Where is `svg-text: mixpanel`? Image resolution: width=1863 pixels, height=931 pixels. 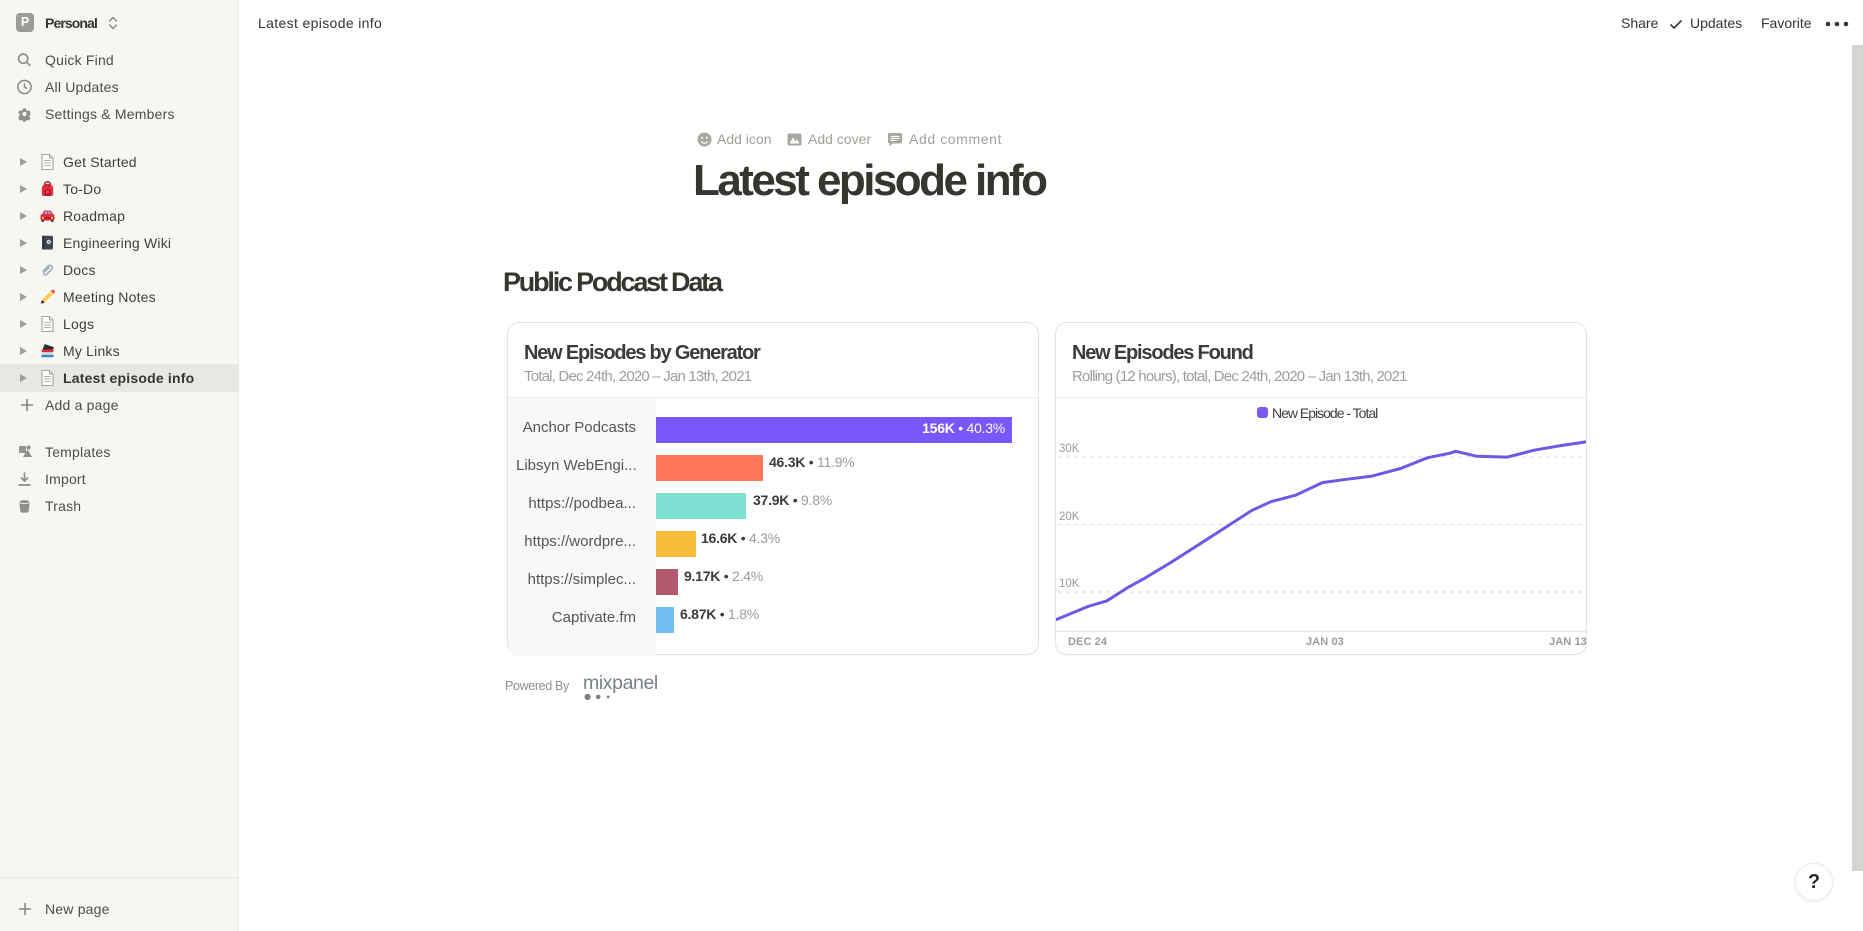
svg-text: mixpanel is located at coordinates (621, 683).